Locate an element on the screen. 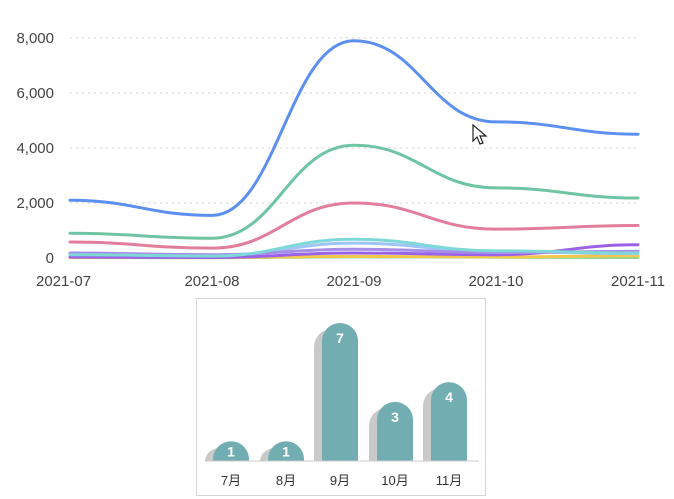  y-tick-label: 4,000 is located at coordinates (35, 148).